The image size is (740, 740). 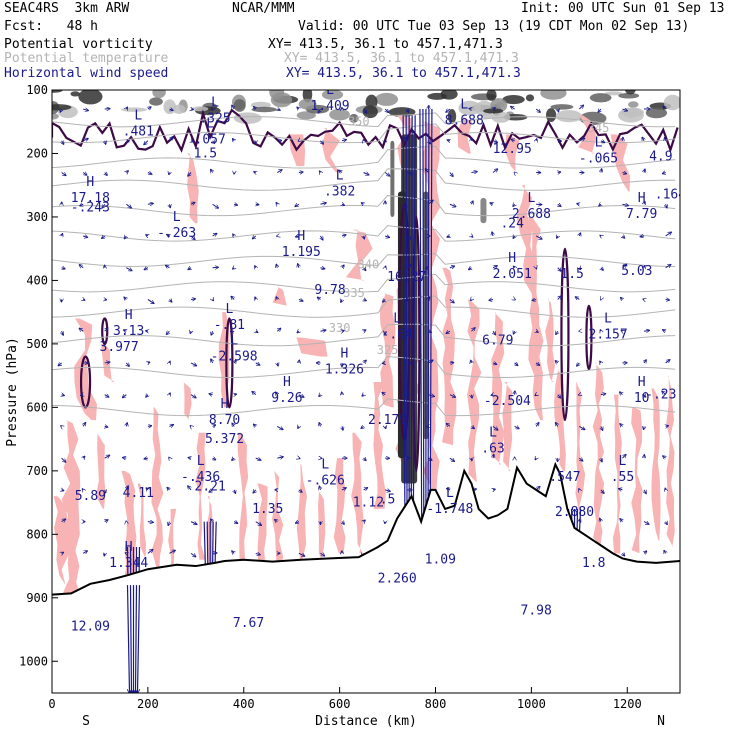 What do you see at coordinates (344, 369) in the screenshot?
I see `extremum-value: 1.326` at bounding box center [344, 369].